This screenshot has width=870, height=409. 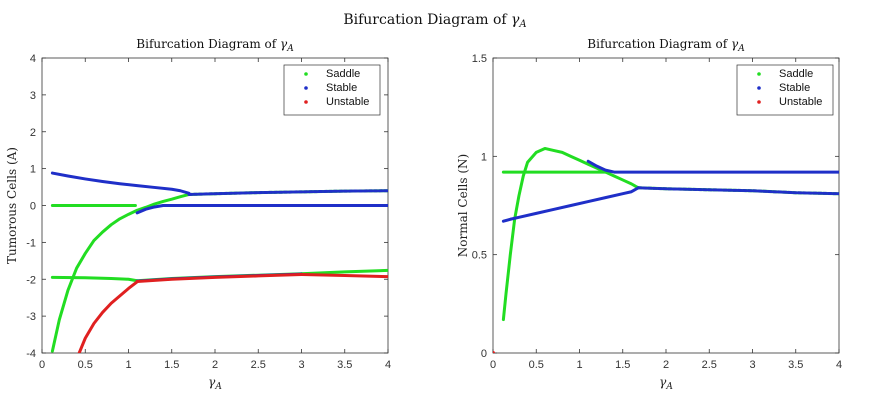 What do you see at coordinates (31, 354) in the screenshot?
I see `y-tick-label: -4` at bounding box center [31, 354].